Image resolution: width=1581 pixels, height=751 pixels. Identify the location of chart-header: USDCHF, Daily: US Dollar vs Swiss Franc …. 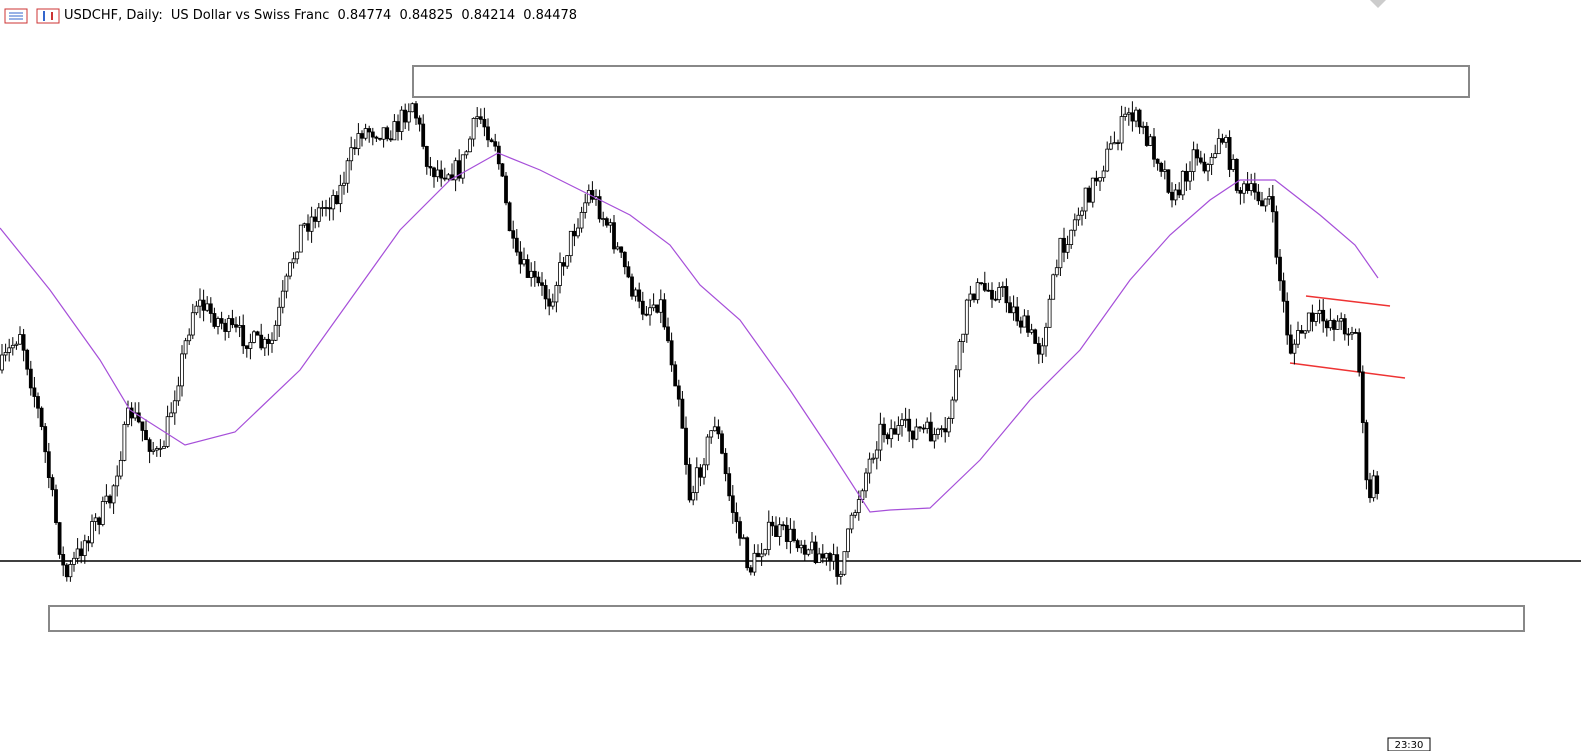
(322, 15).